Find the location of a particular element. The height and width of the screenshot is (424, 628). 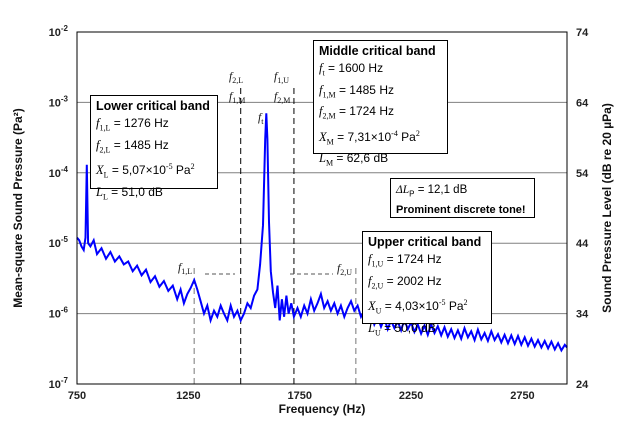

svg-text: ft is located at coordinates (261, 119).